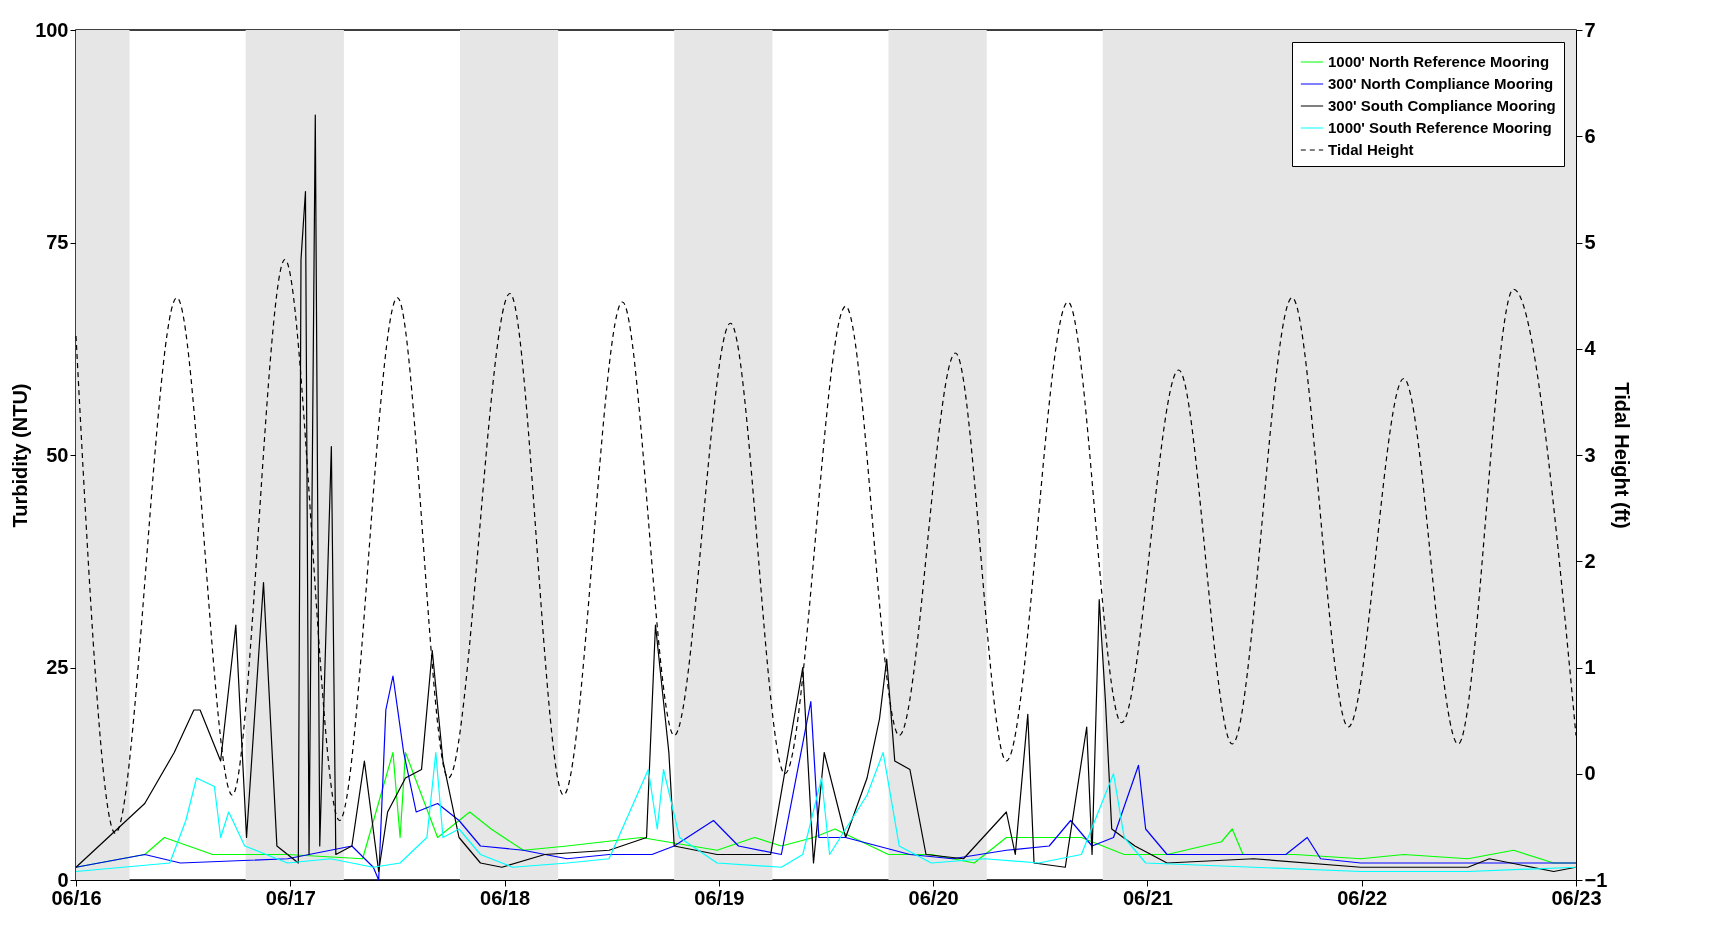 The width and height of the screenshot is (1711, 925). I want to click on y2-tick-label: 0, so click(1590, 773).